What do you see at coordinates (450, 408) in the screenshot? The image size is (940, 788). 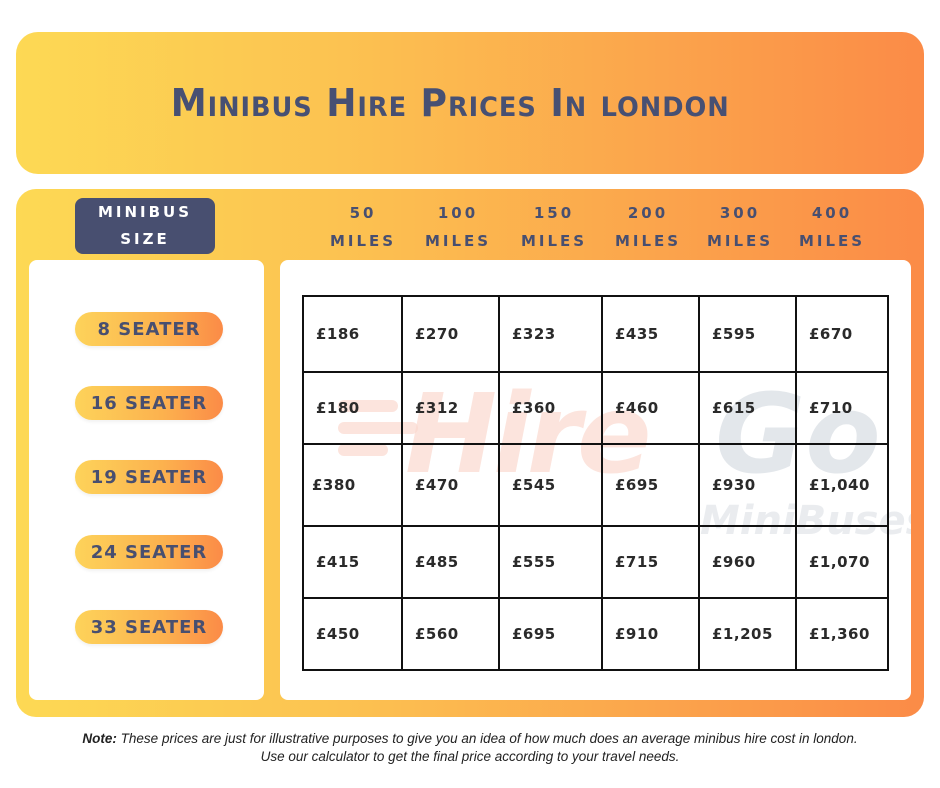 I see `price-cell: £312` at bounding box center [450, 408].